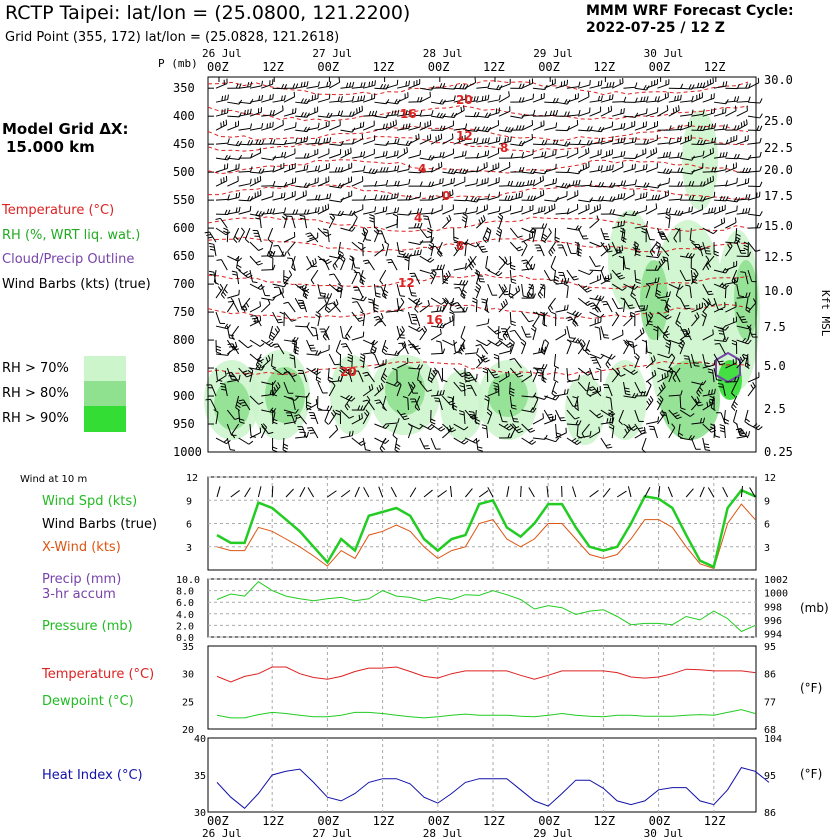  I want to click on surface-wind-barb-staff, so click(366, 492).